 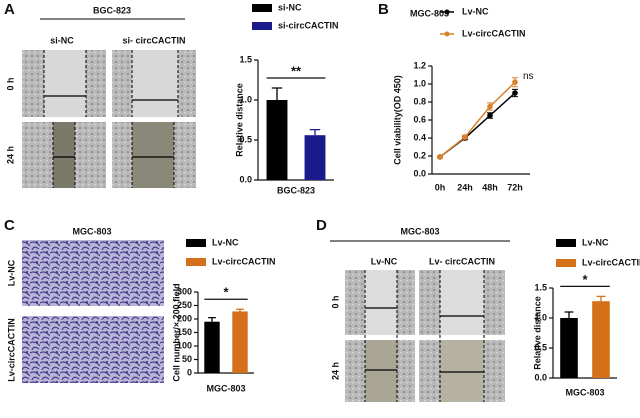 What do you see at coordinates (93, 311) in the screenshot?
I see `images-c` at bounding box center [93, 311].